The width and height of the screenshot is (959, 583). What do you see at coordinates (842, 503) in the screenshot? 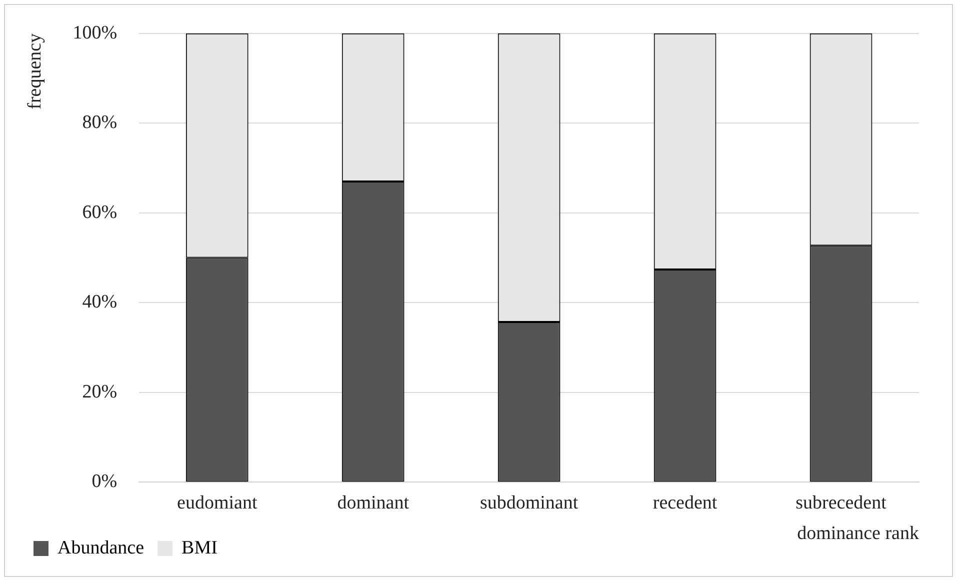
I see `x-tick-label: subrecedent` at bounding box center [842, 503].